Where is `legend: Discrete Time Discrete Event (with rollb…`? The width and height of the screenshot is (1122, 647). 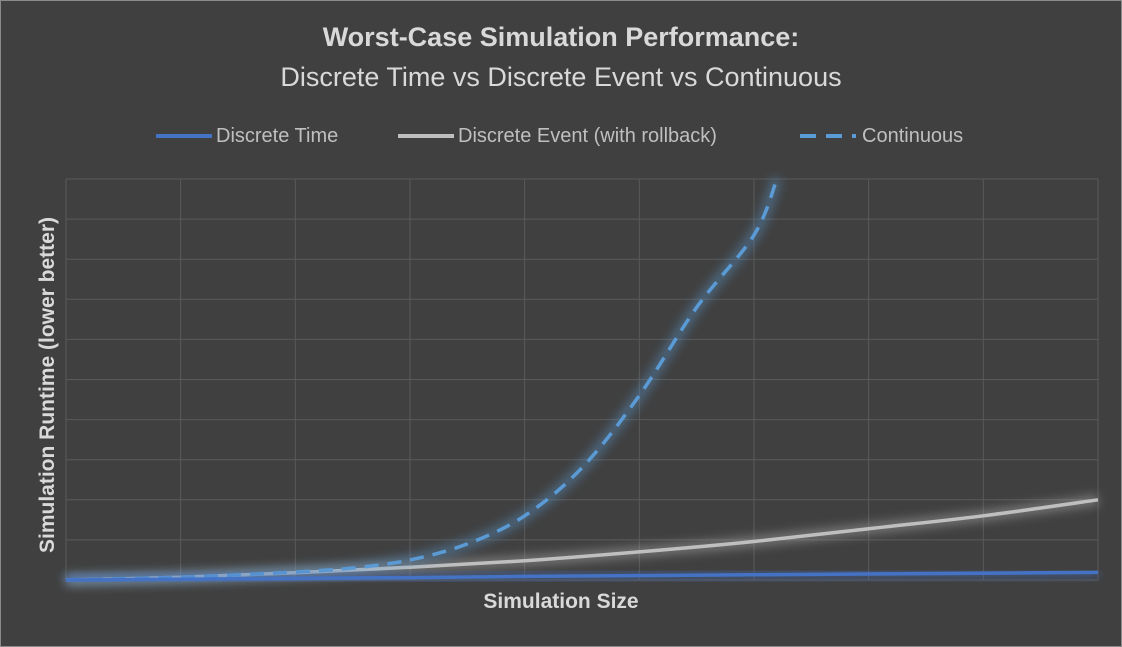
legend: Discrete Time Discrete Event (with rollb… is located at coordinates (561, 136).